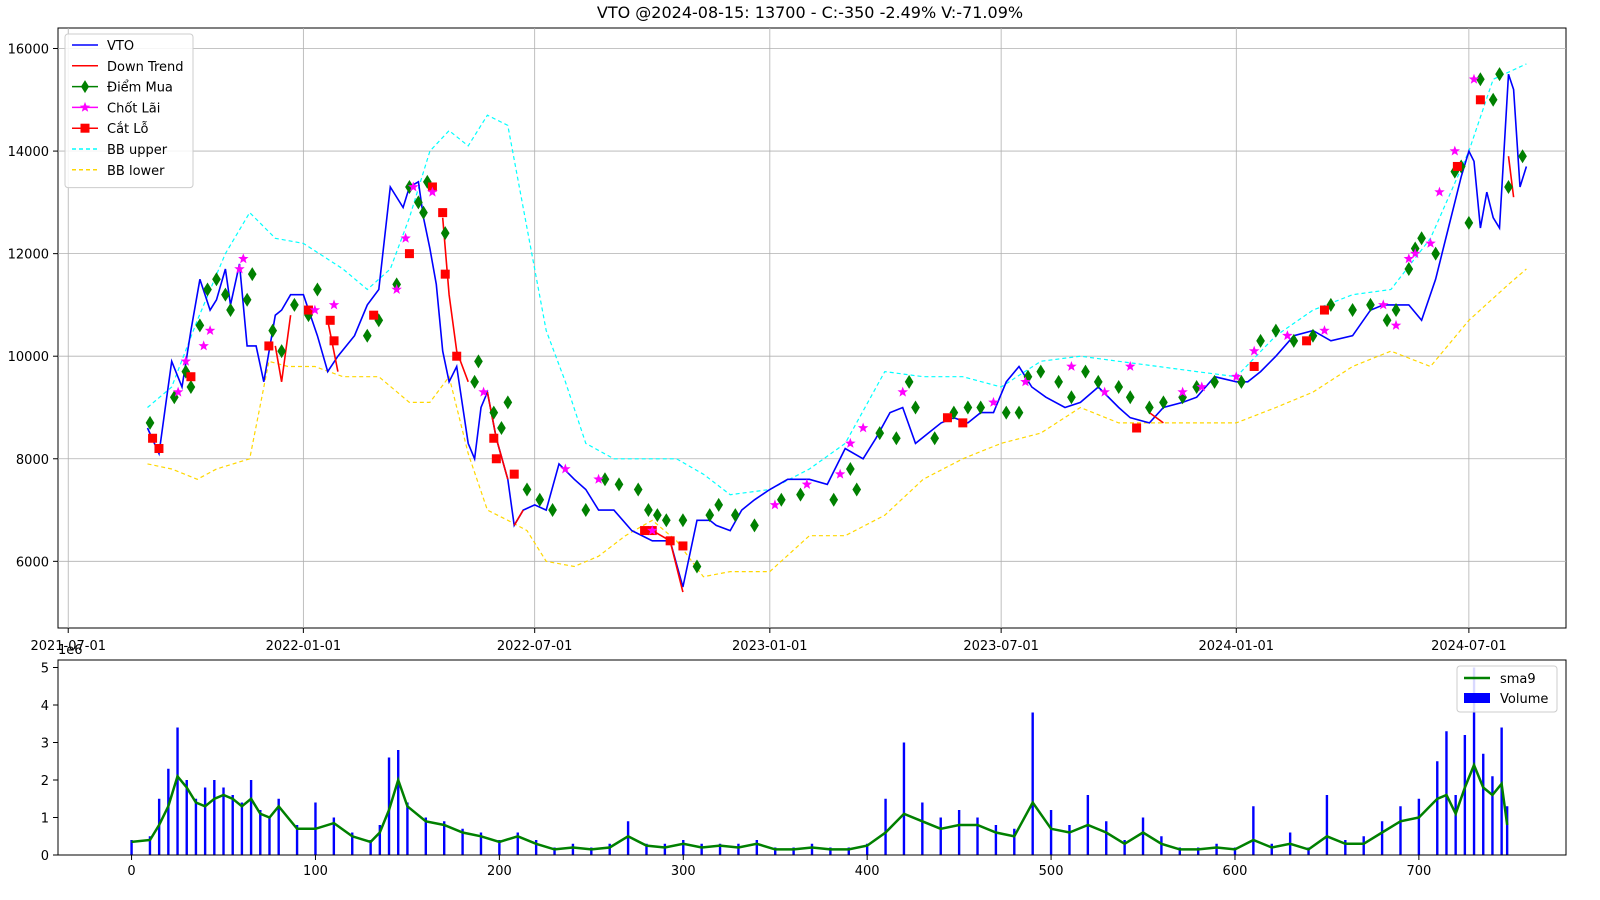  I want to click on legend-label-down-trend: Down Trend, so click(145, 67).